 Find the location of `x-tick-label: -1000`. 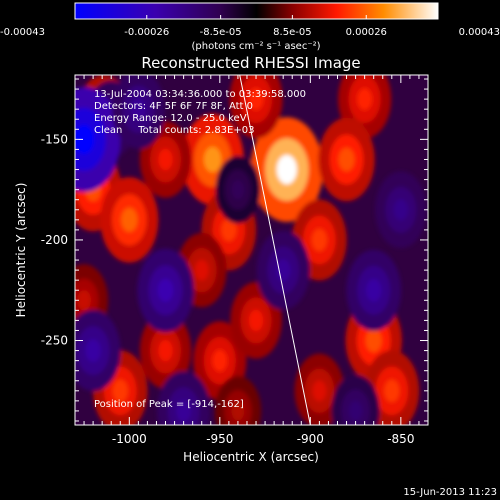

x-tick-label: -1000 is located at coordinates (129, 439).